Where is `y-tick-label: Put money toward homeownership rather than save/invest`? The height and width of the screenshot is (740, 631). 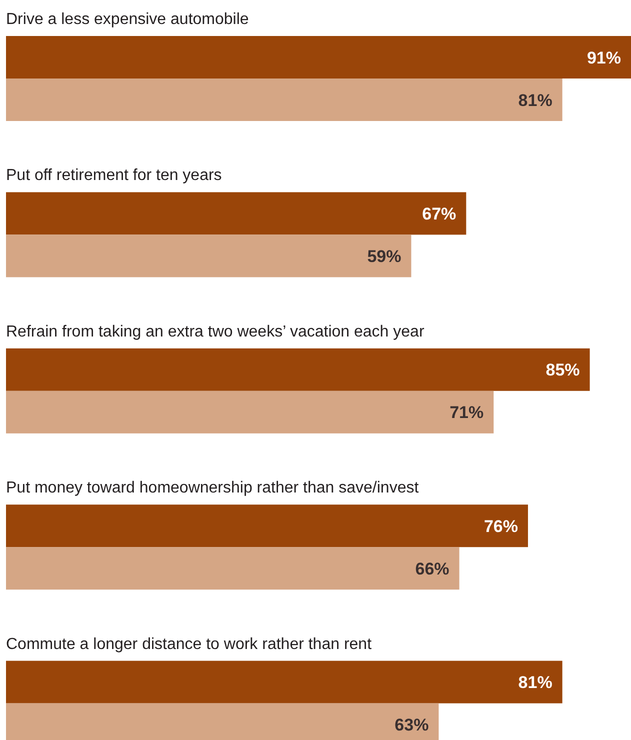
y-tick-label: Put money toward homeownership rather than save/invest is located at coordinates (213, 488).